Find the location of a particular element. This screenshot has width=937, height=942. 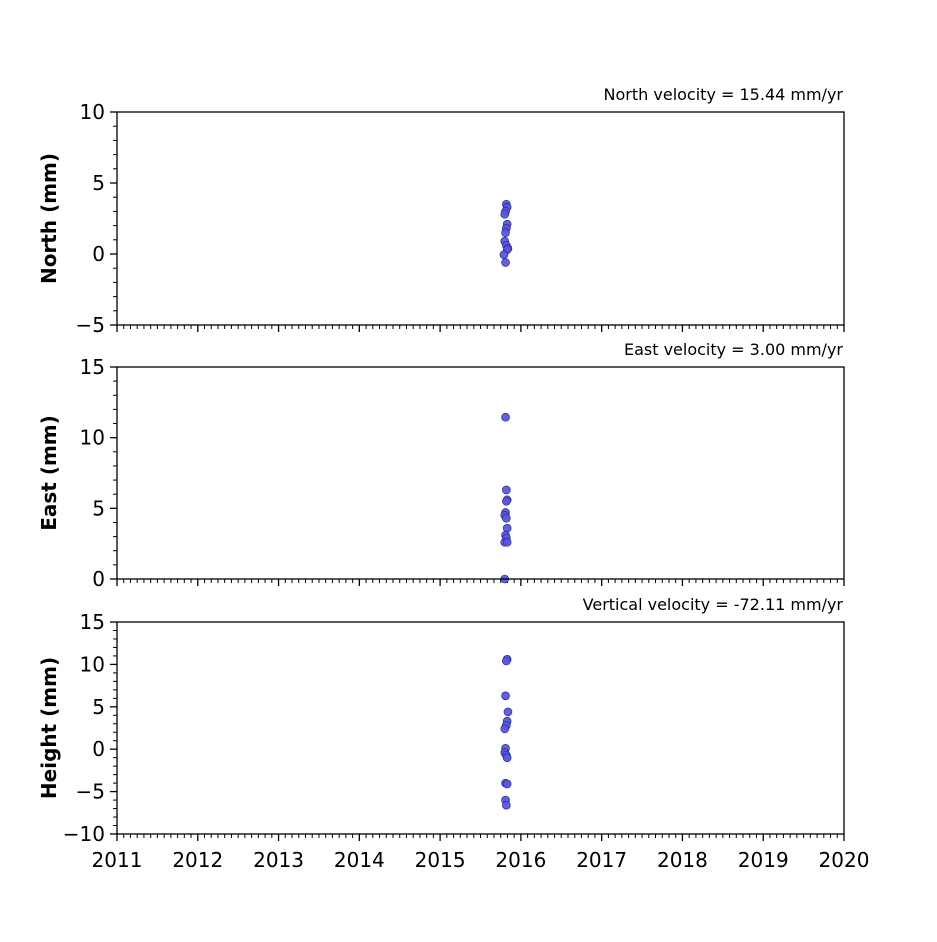

panel-title: Vertical velocity = -72.11 mm/yr is located at coordinates (713, 604).